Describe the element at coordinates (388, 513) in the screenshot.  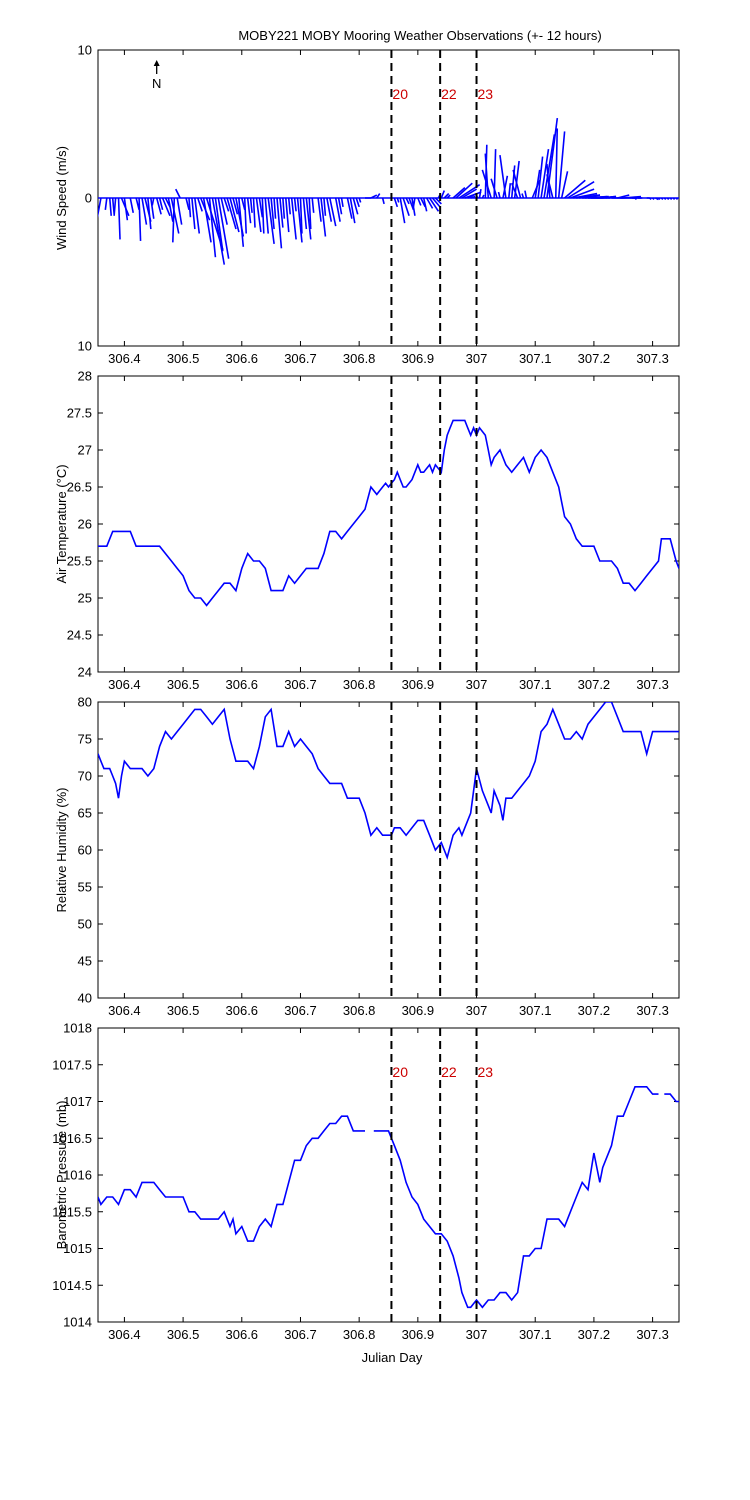
I see `series-airtemp` at that location.